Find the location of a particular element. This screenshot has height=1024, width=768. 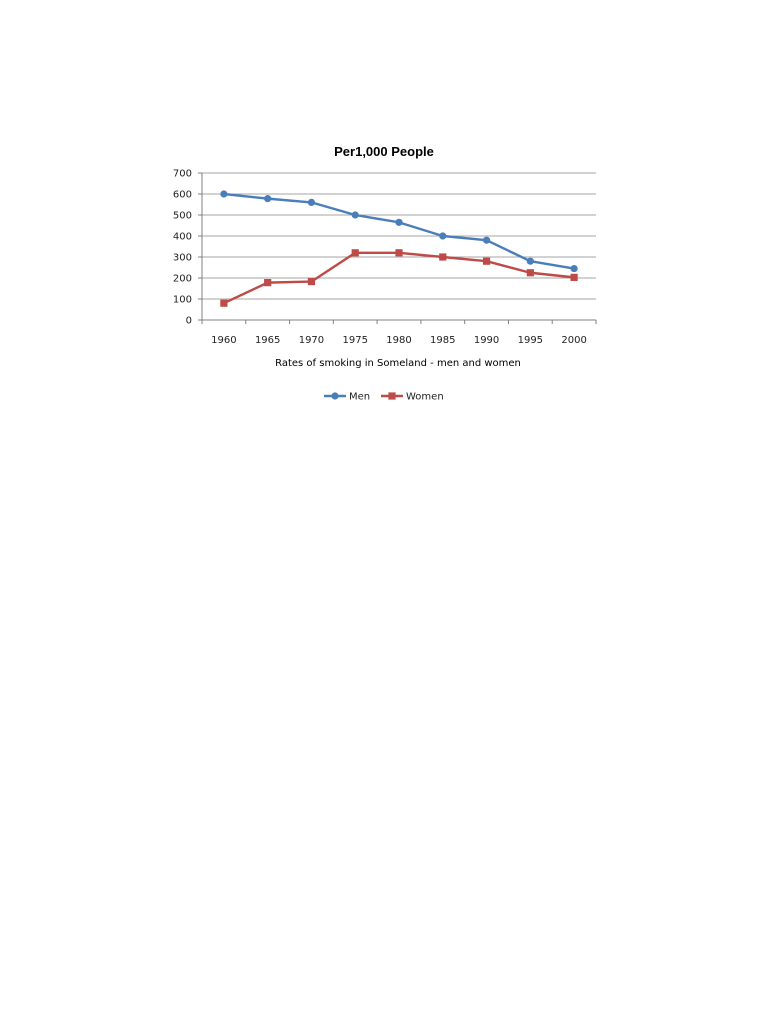

x-tick-label: 1985 is located at coordinates (442, 340).